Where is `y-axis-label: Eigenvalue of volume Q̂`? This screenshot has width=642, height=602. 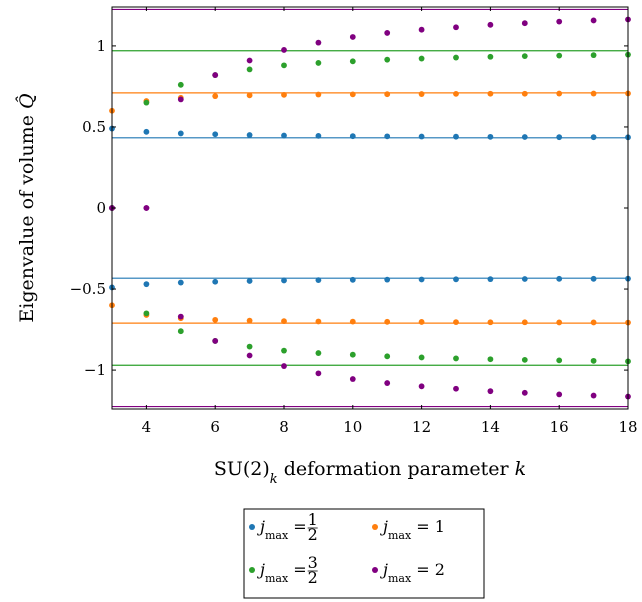
y-axis-label: Eigenvalue of volume Q̂ is located at coordinates (27, 207).